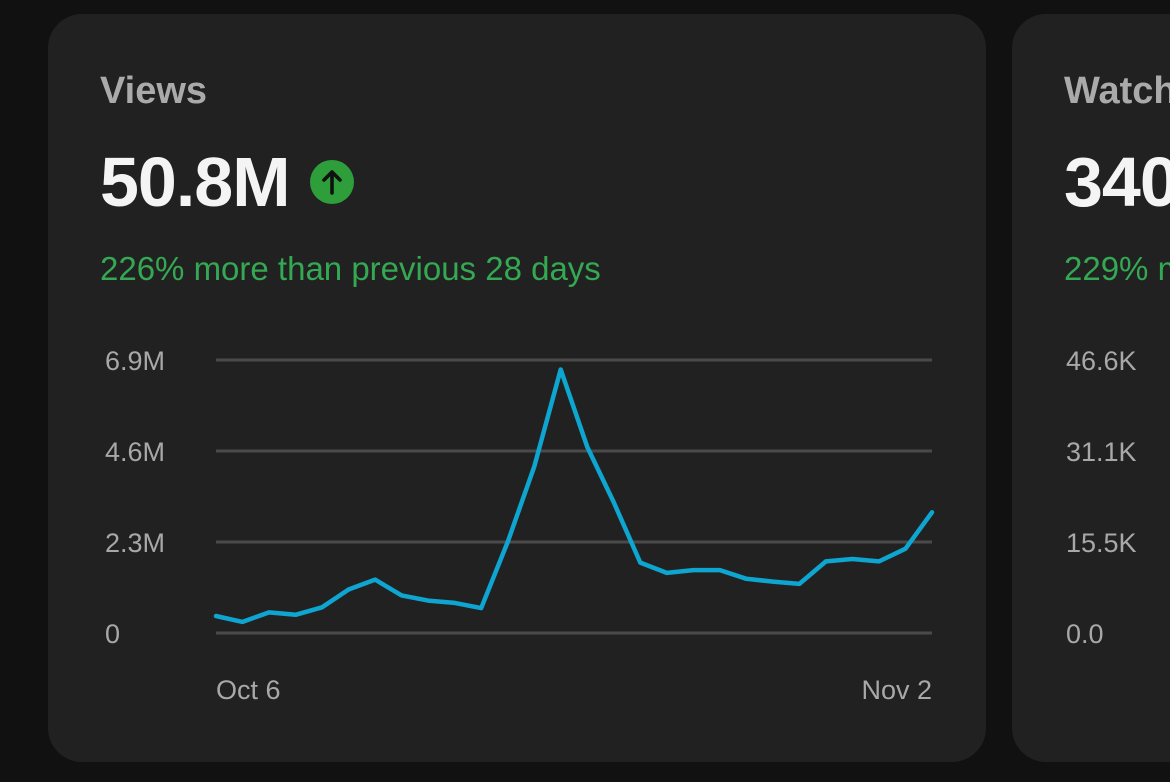 The width and height of the screenshot is (1170, 782). I want to click on y-tick-label: 2.3M, so click(135, 543).